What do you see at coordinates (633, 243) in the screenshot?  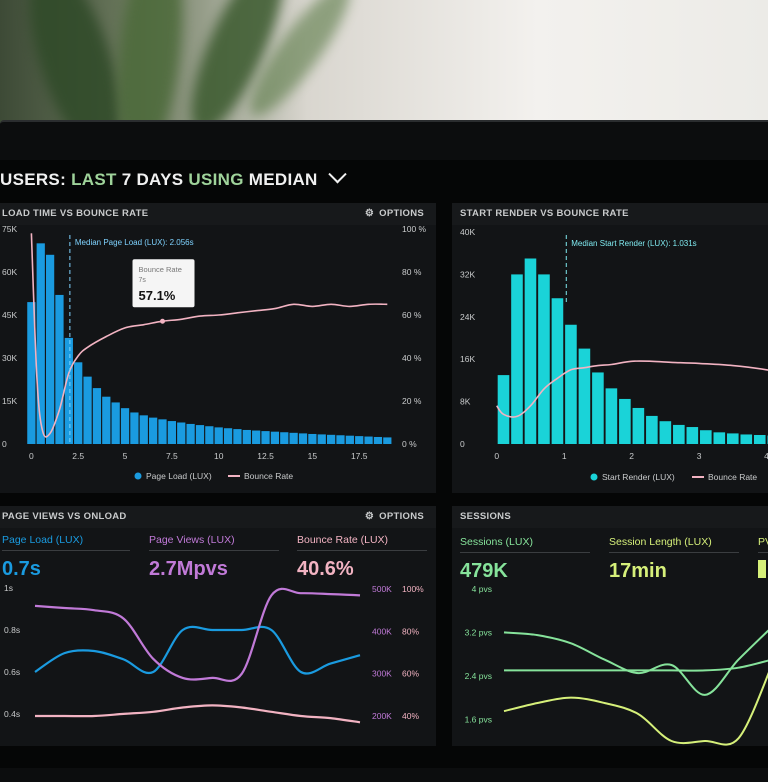 I see `median-label: Median Start Render (LUX): 1.031s` at bounding box center [633, 243].